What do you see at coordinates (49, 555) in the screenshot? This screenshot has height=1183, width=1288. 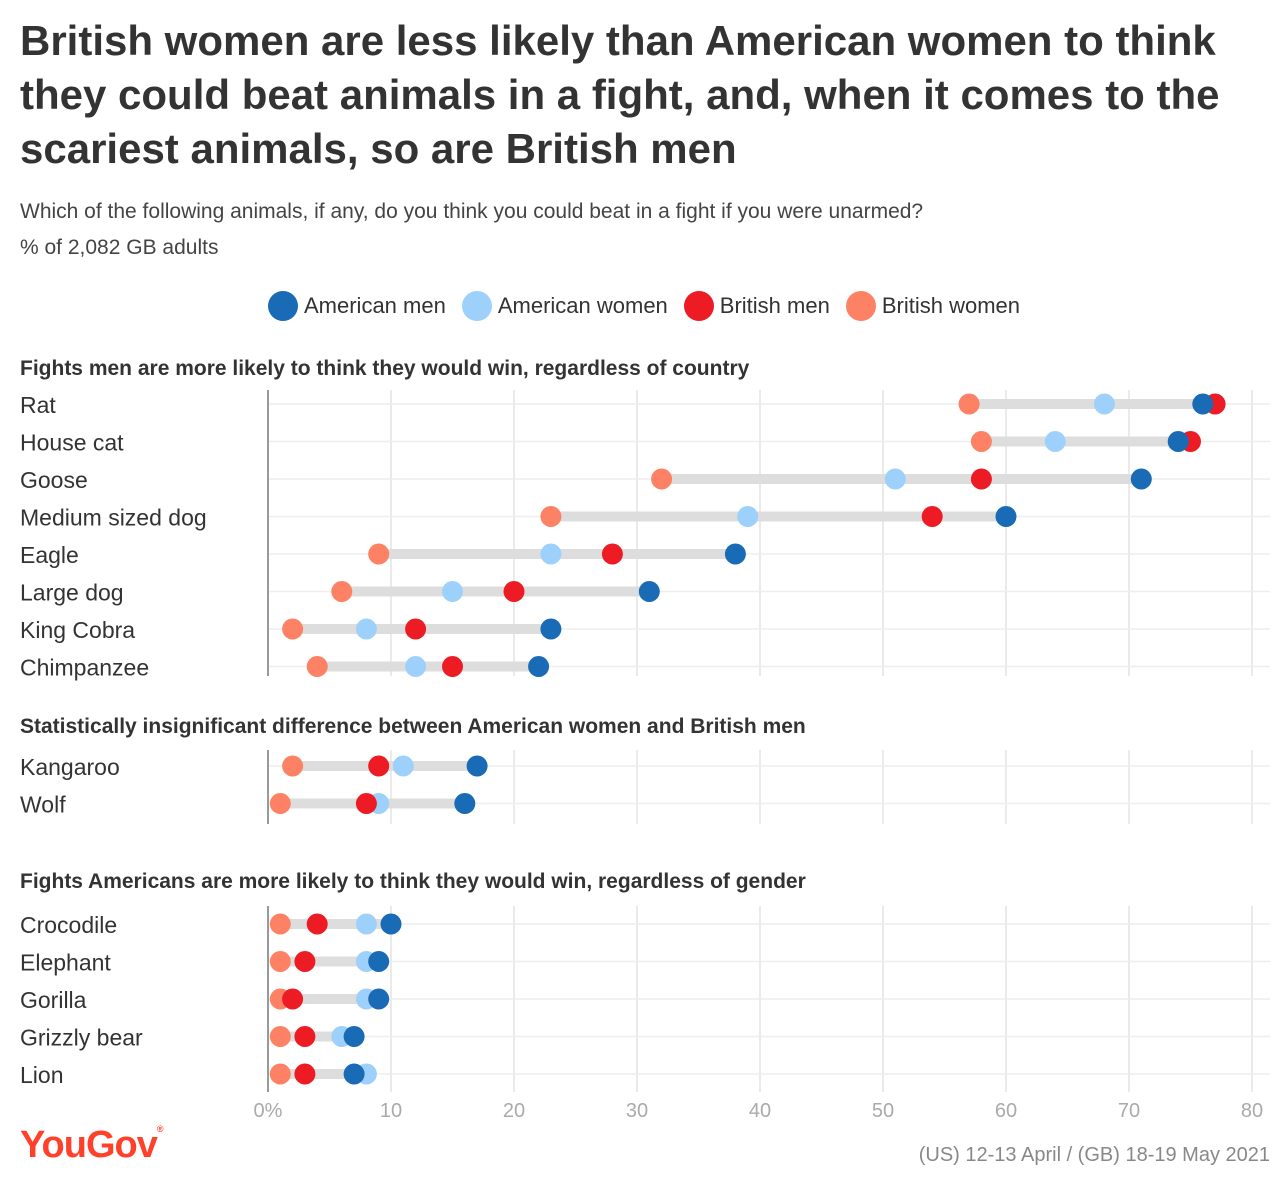 I see `row-label: Eagle` at bounding box center [49, 555].